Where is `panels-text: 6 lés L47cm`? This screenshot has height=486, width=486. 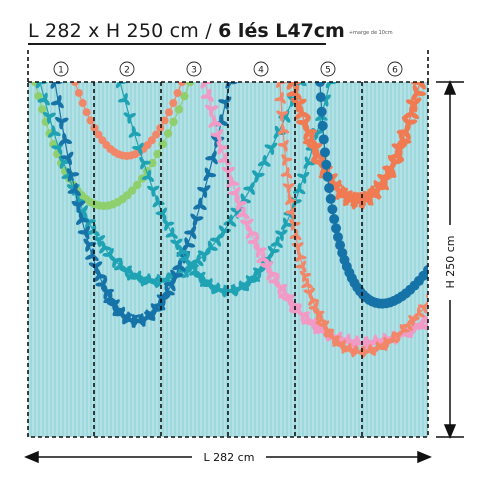
panels-text: 6 lés L47cm is located at coordinates (281, 31).